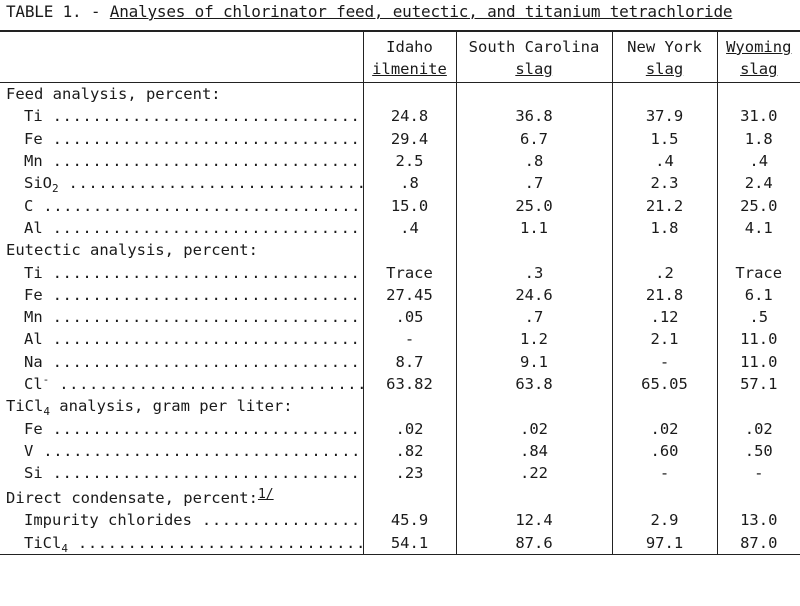  What do you see at coordinates (533, 294) in the screenshot?
I see `table-cell: 24.6` at bounding box center [533, 294].